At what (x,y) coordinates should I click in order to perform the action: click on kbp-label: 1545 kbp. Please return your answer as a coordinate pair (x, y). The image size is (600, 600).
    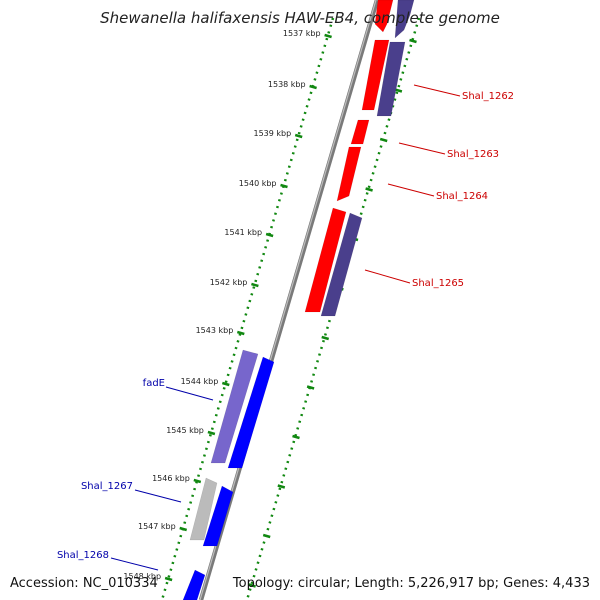
    Looking at the image, I should click on (185, 430).